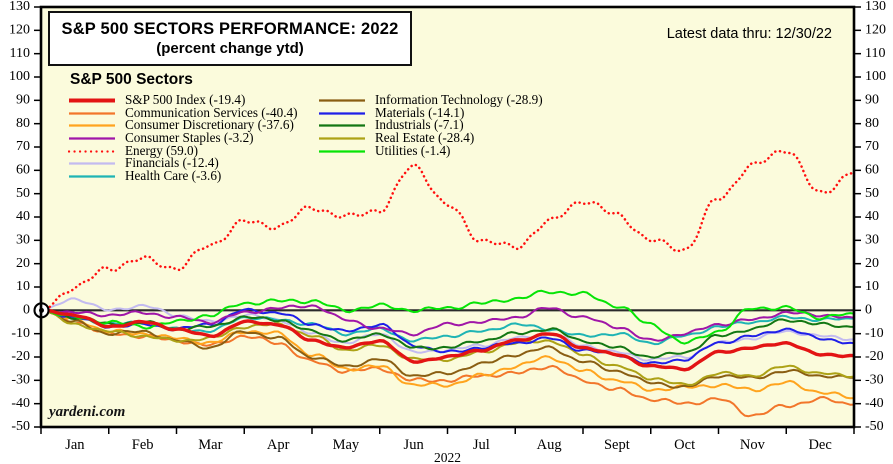 The image size is (893, 464). I want to click on y-tick-label-left: 50, so click(23, 193).